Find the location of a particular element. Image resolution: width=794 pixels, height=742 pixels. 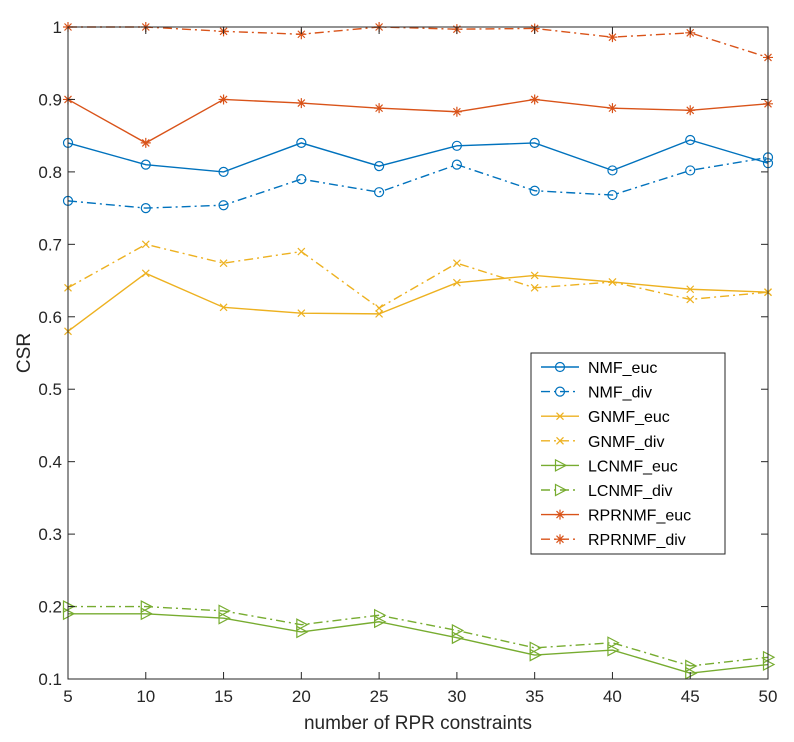

legend-item-GNMF_div: GNMF_div is located at coordinates (602, 442).